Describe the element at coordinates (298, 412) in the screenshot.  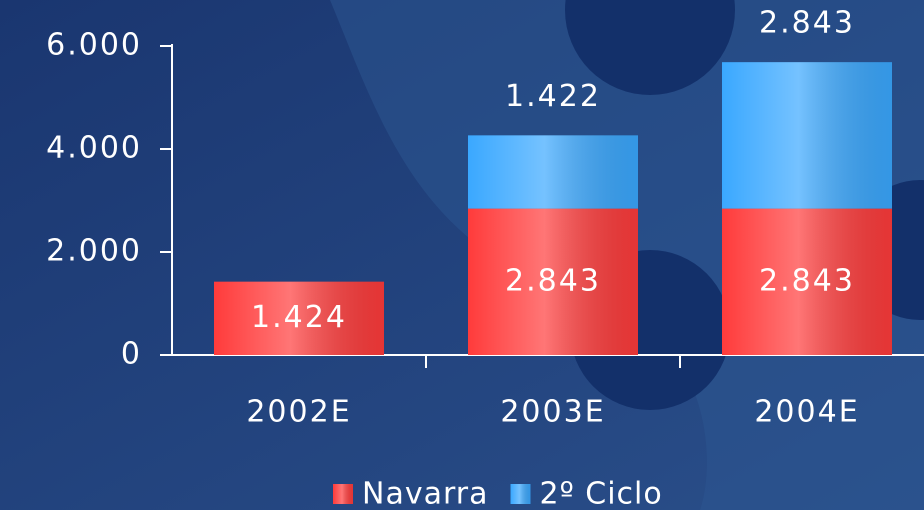
I see `x-tick-label: 2002E` at that location.